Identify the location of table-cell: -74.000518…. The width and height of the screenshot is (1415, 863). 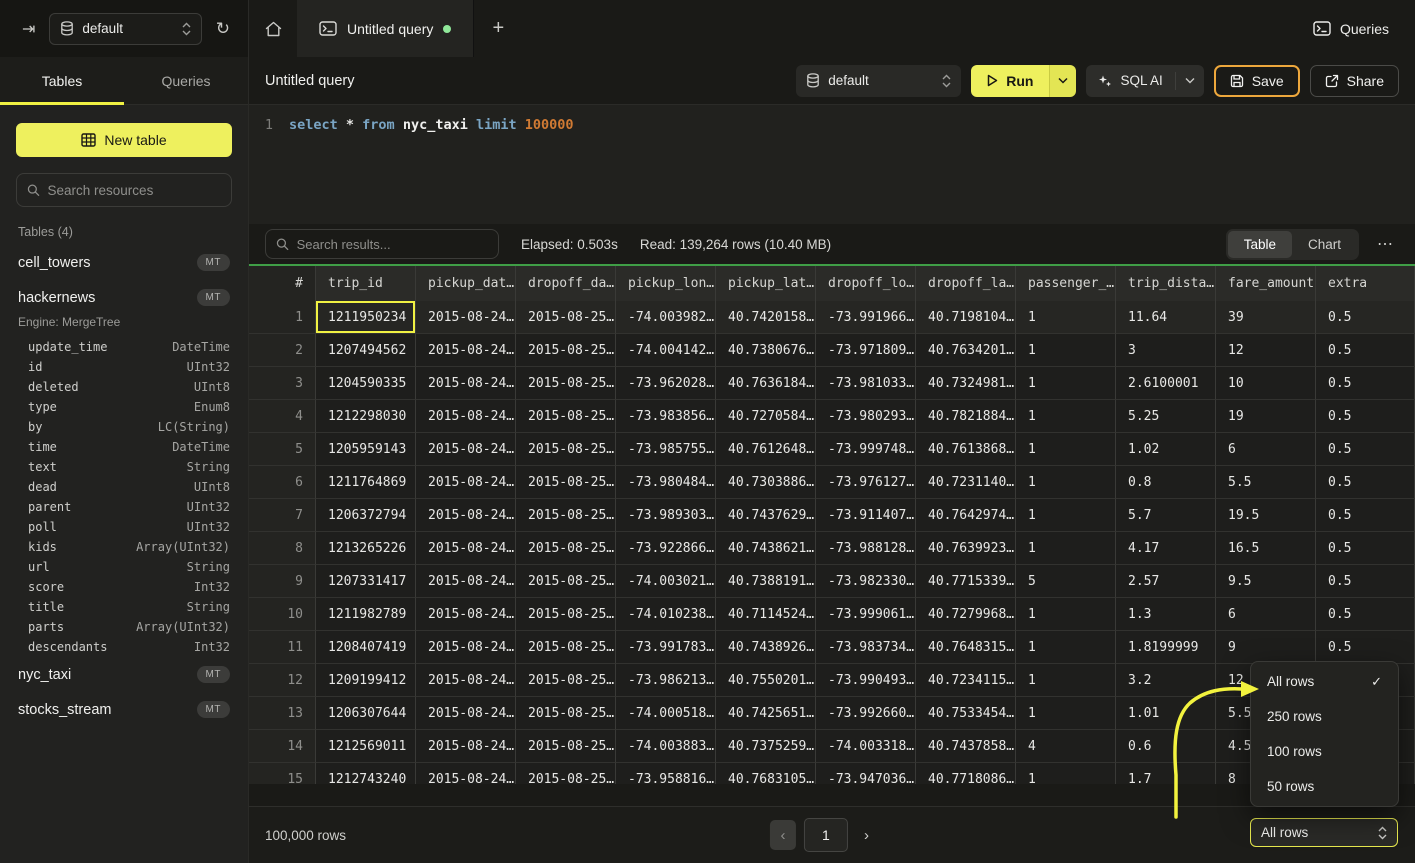
(666, 713).